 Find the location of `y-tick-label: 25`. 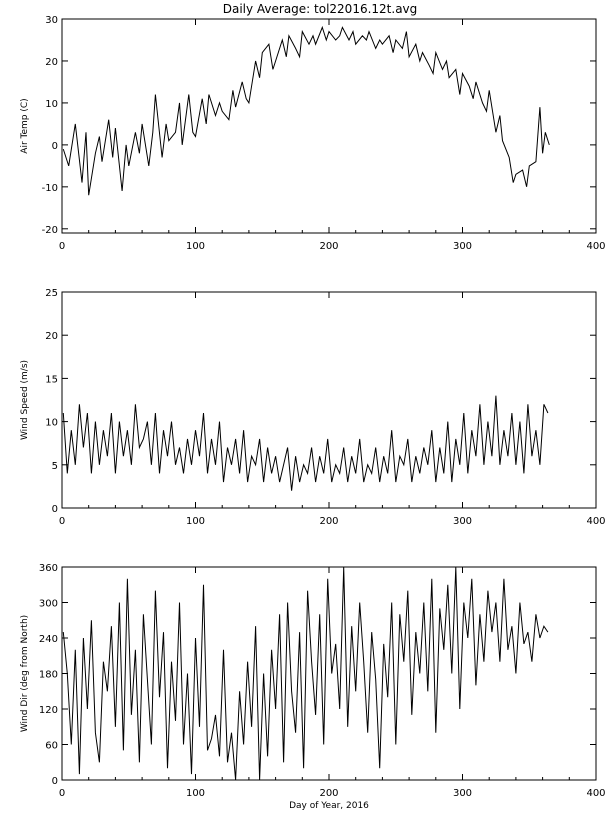

y-tick-label: 25 is located at coordinates (51, 293).